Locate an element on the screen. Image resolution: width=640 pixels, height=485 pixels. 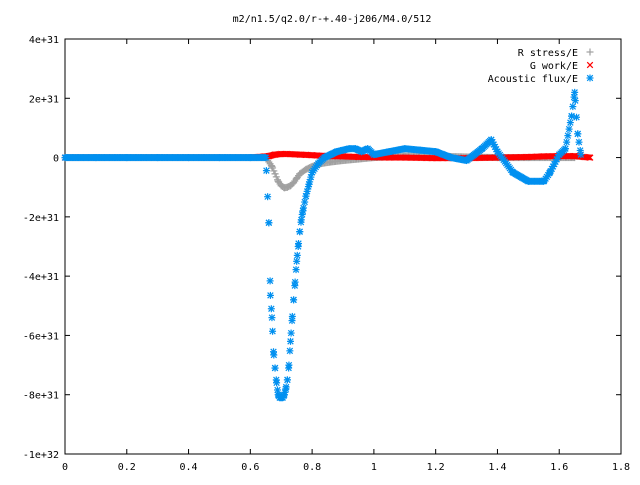
legend-label: G work/E is located at coordinates (554, 66).